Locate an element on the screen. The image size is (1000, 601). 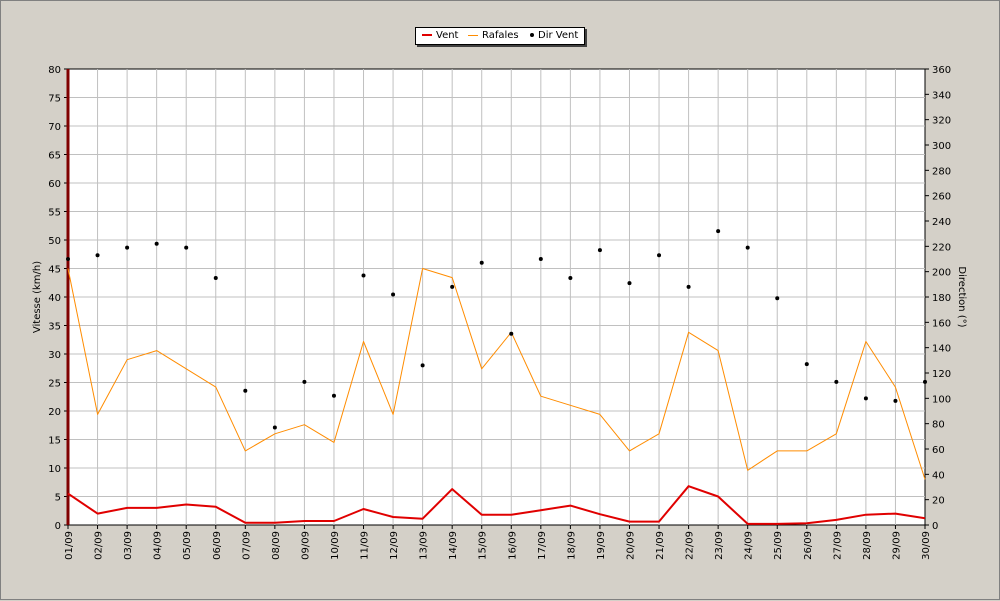
legend-swatch-dir-vent is located at coordinates (532, 35).